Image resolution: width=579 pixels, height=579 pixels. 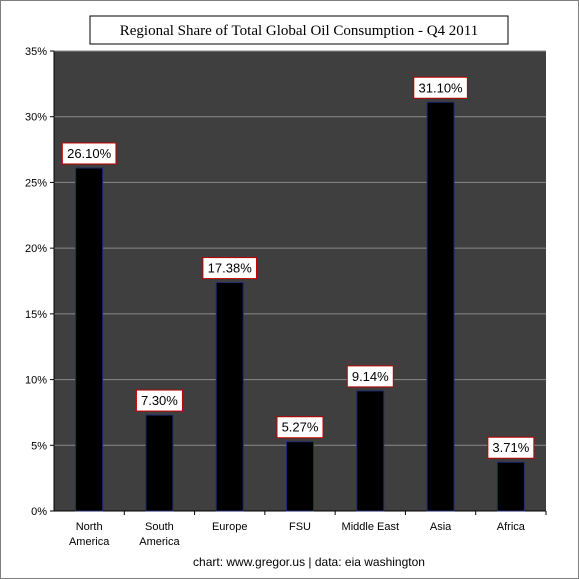 I want to click on data-label: 26.10%, so click(x=89, y=153).